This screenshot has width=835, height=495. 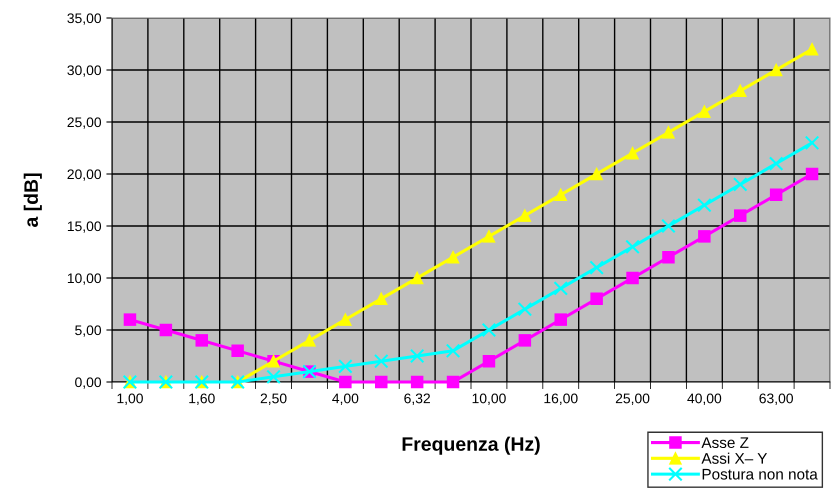 What do you see at coordinates (85, 123) in the screenshot?
I see `y-tick-label: 25,00` at bounding box center [85, 123].